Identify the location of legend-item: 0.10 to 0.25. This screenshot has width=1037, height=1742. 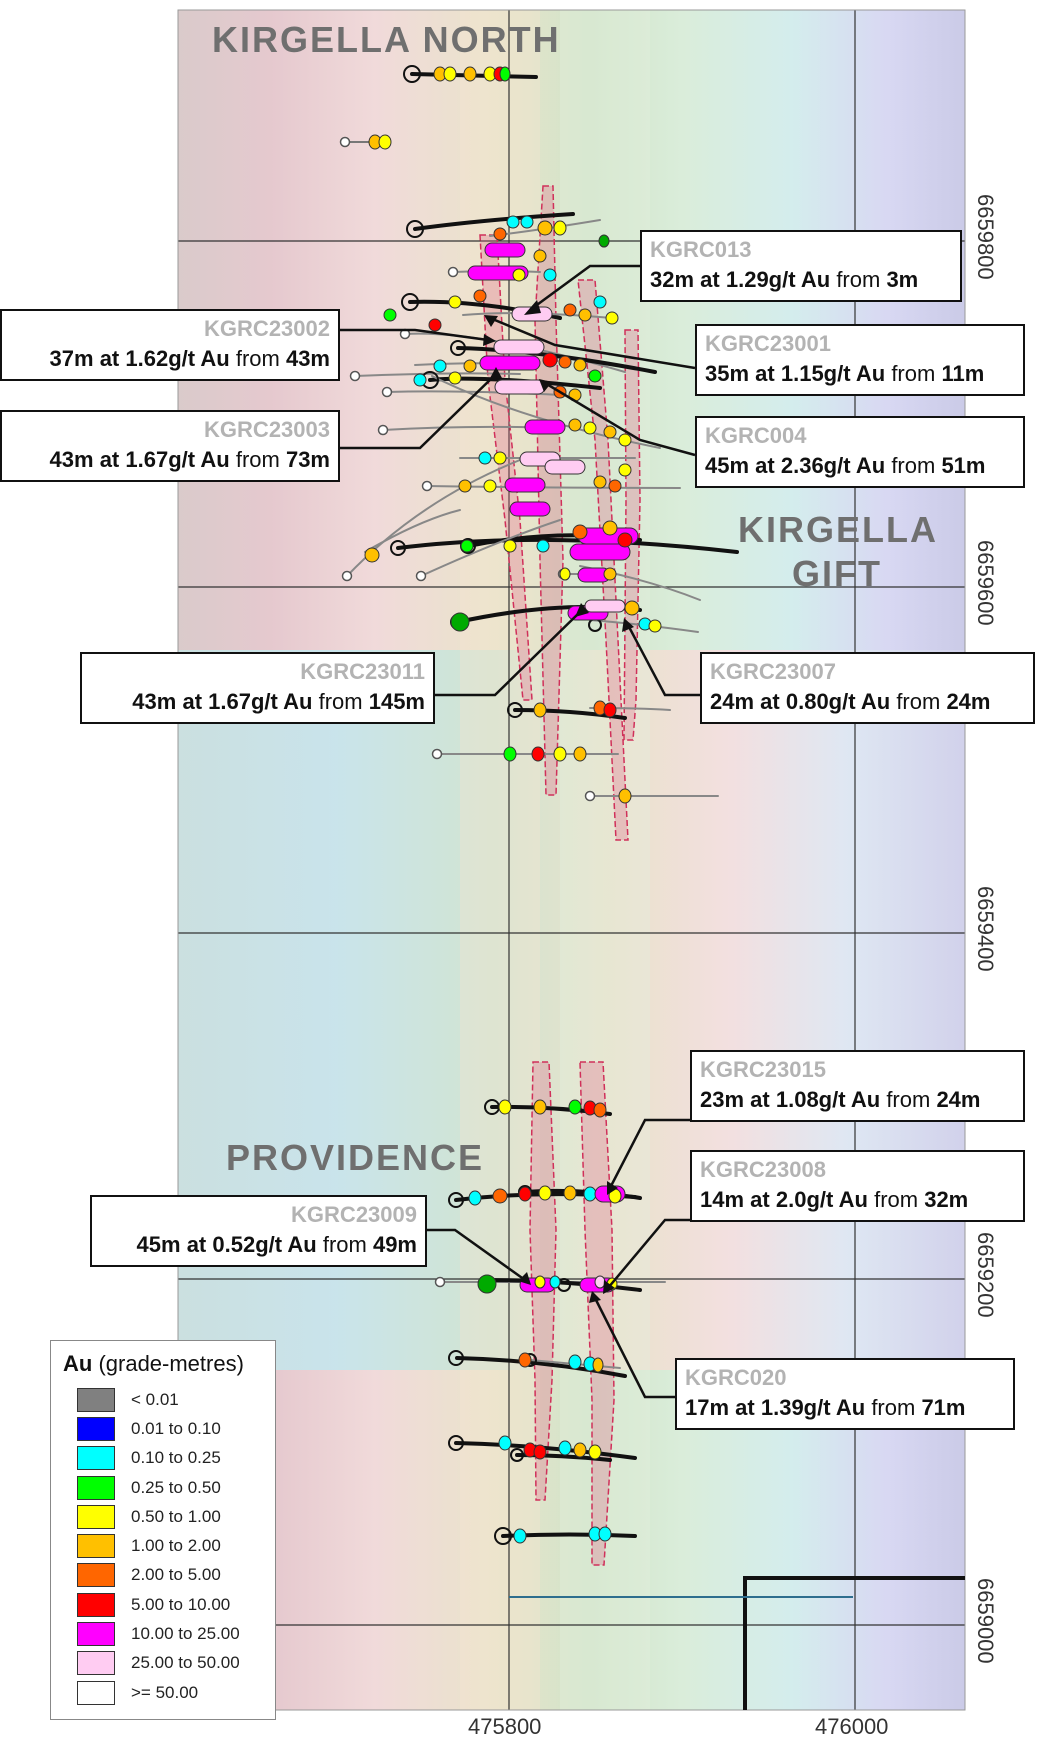
(163, 1458).